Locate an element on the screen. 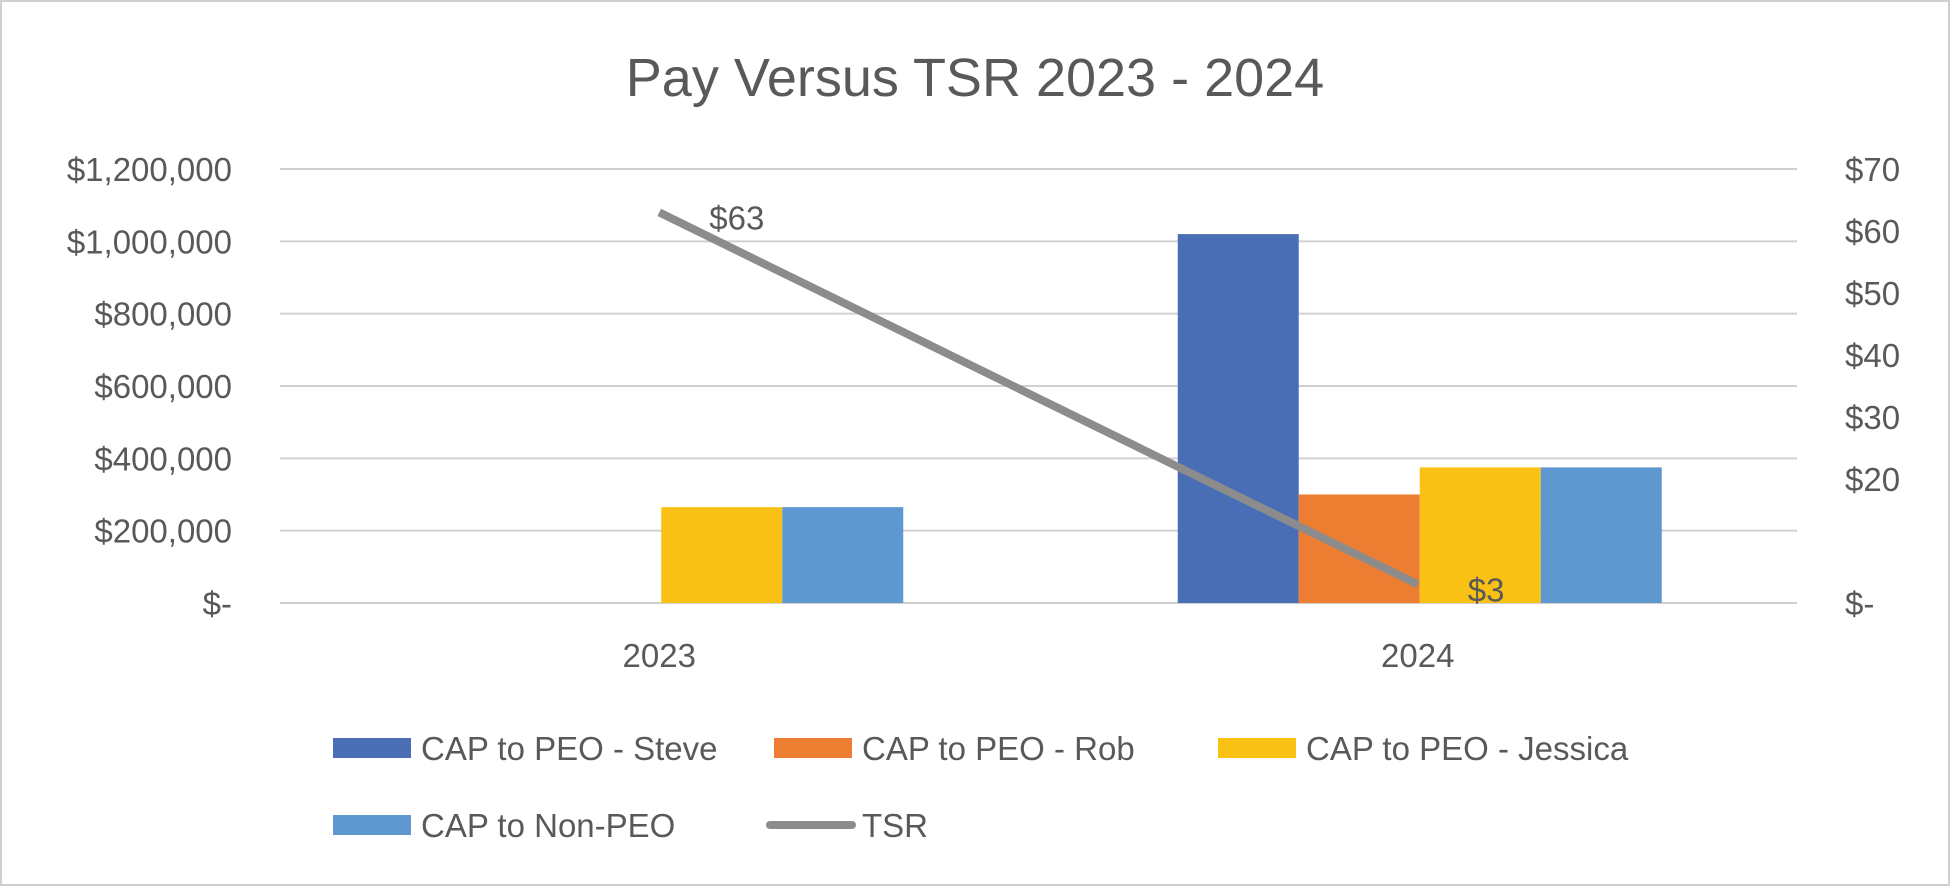 The image size is (1950, 886). left-tick-label: $1,200,000 is located at coordinates (149, 169).